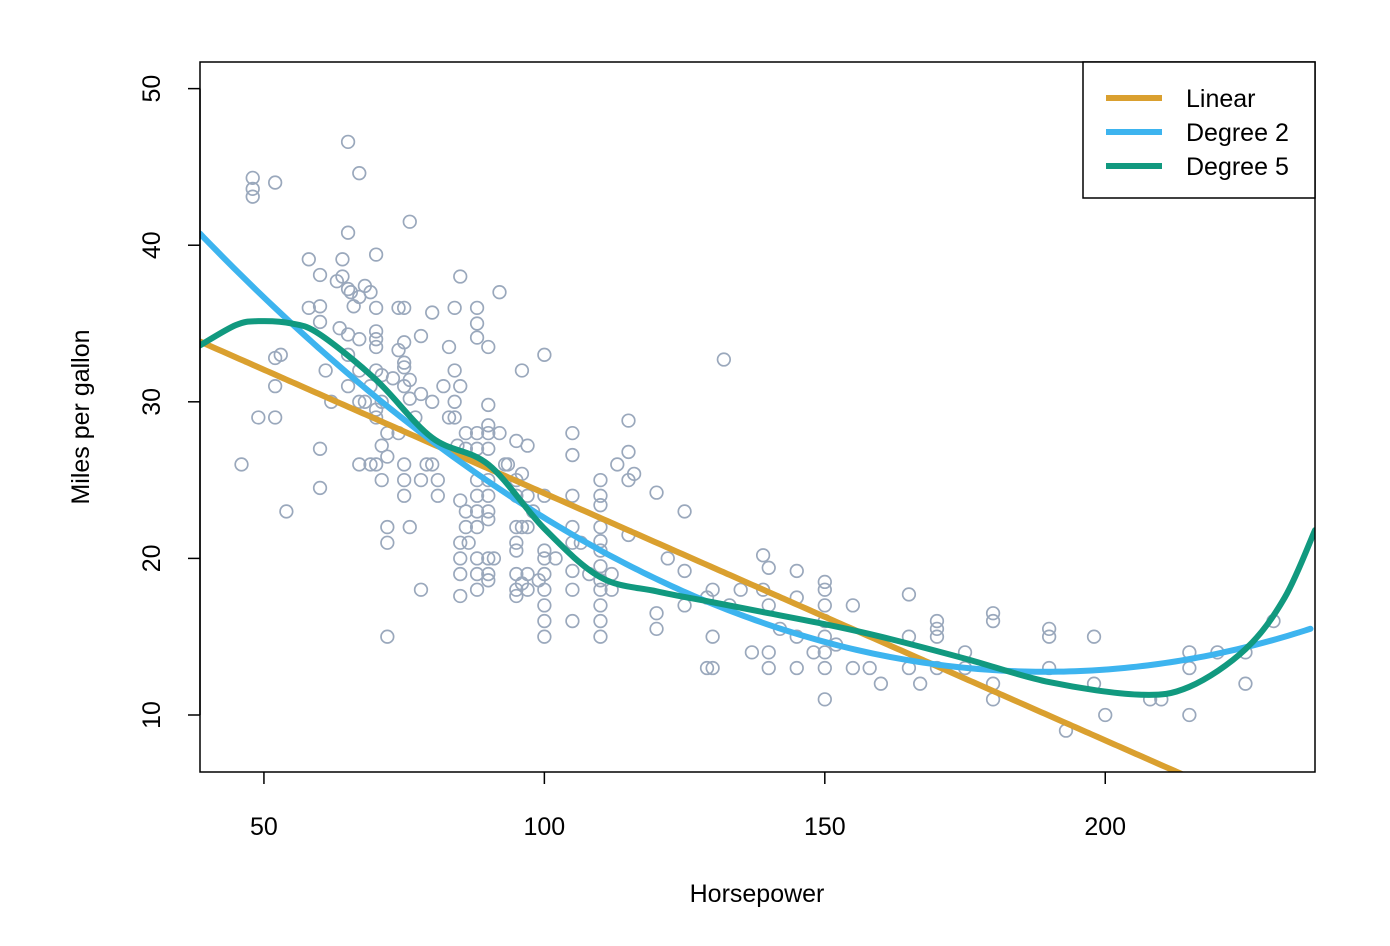  I want to click on legend-label: Degree 5, so click(1237, 167).